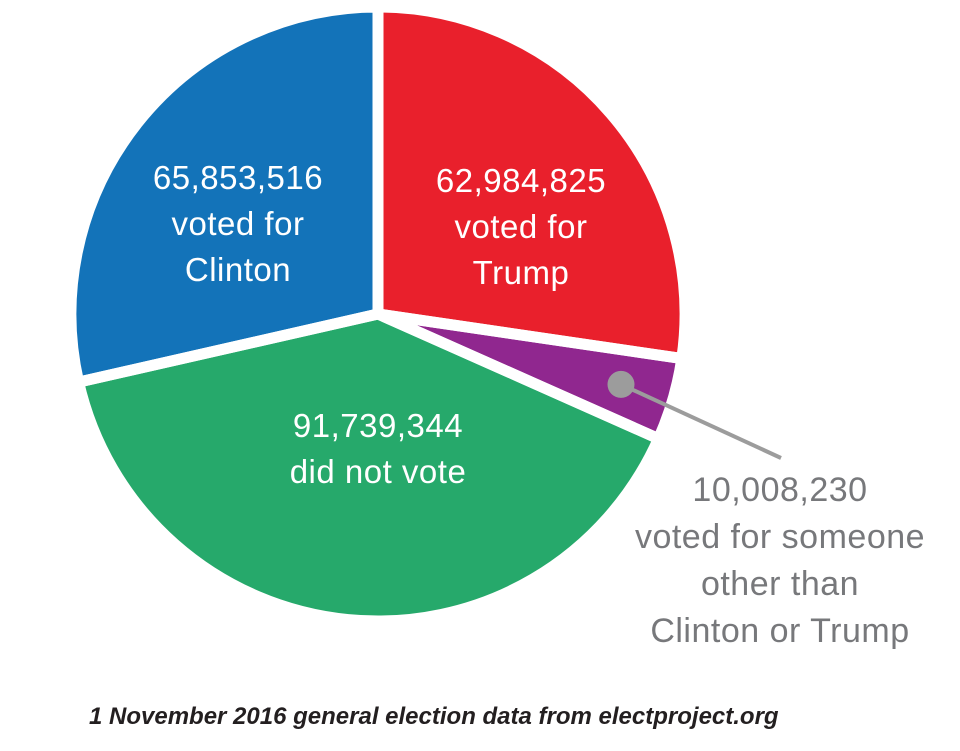 This screenshot has width=960, height=751. Describe the element at coordinates (521, 180) in the screenshot. I see `trump-value: 62,984,825` at that location.